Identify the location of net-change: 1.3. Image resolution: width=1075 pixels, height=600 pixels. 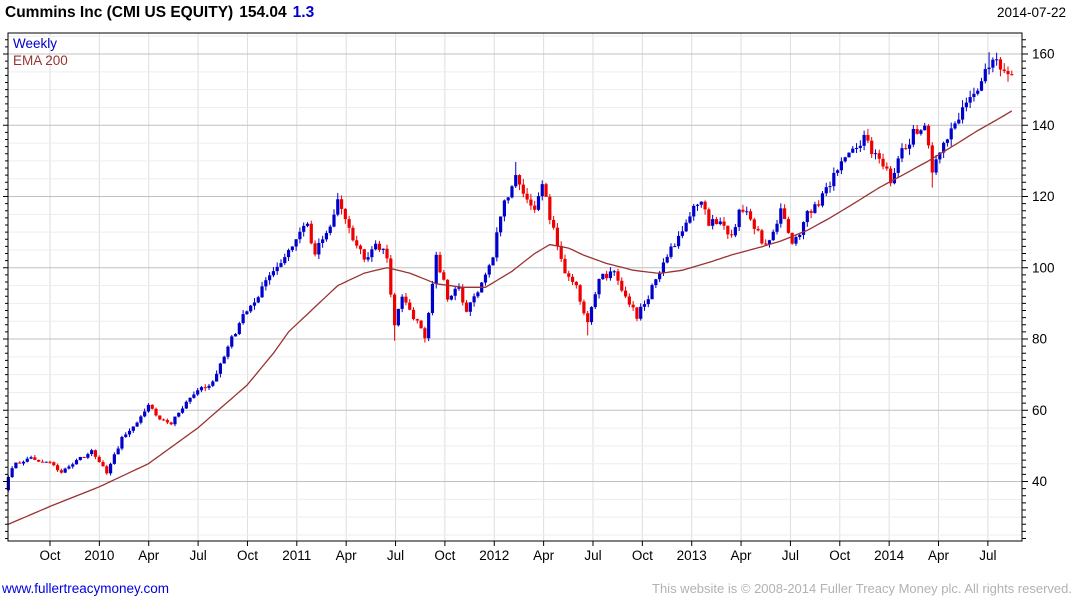
(303, 12).